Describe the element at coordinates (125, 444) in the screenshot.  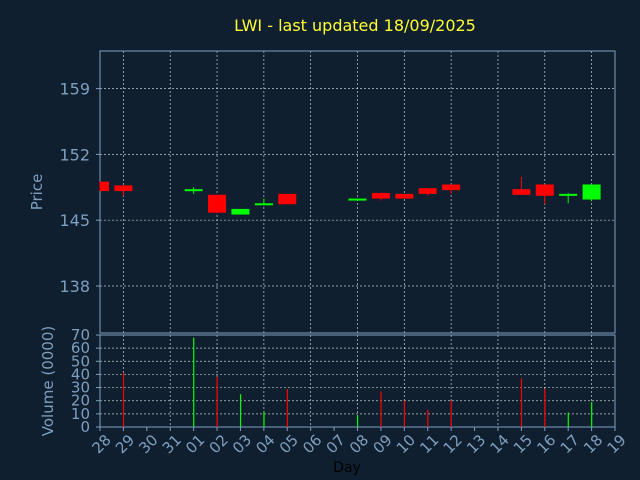
I see `x-tick-label: 29` at that location.